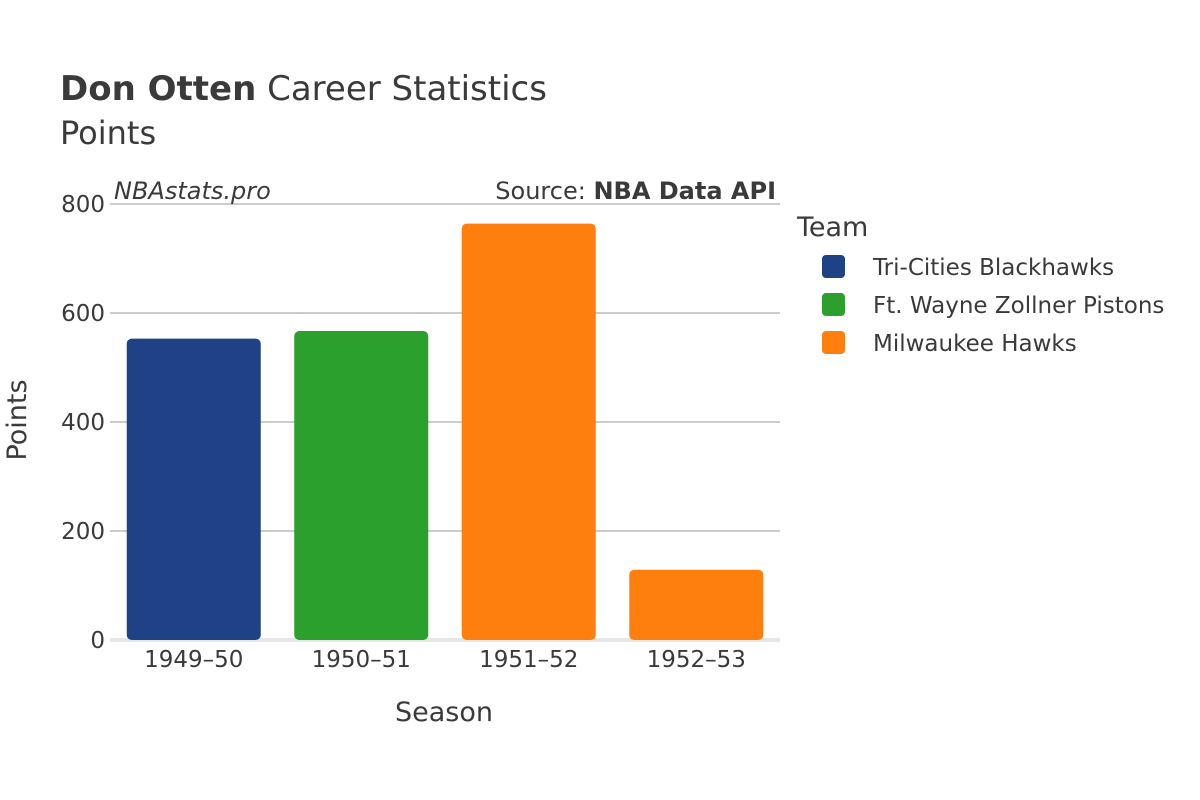  I want to click on source-name: NBA Data API, so click(684, 191).